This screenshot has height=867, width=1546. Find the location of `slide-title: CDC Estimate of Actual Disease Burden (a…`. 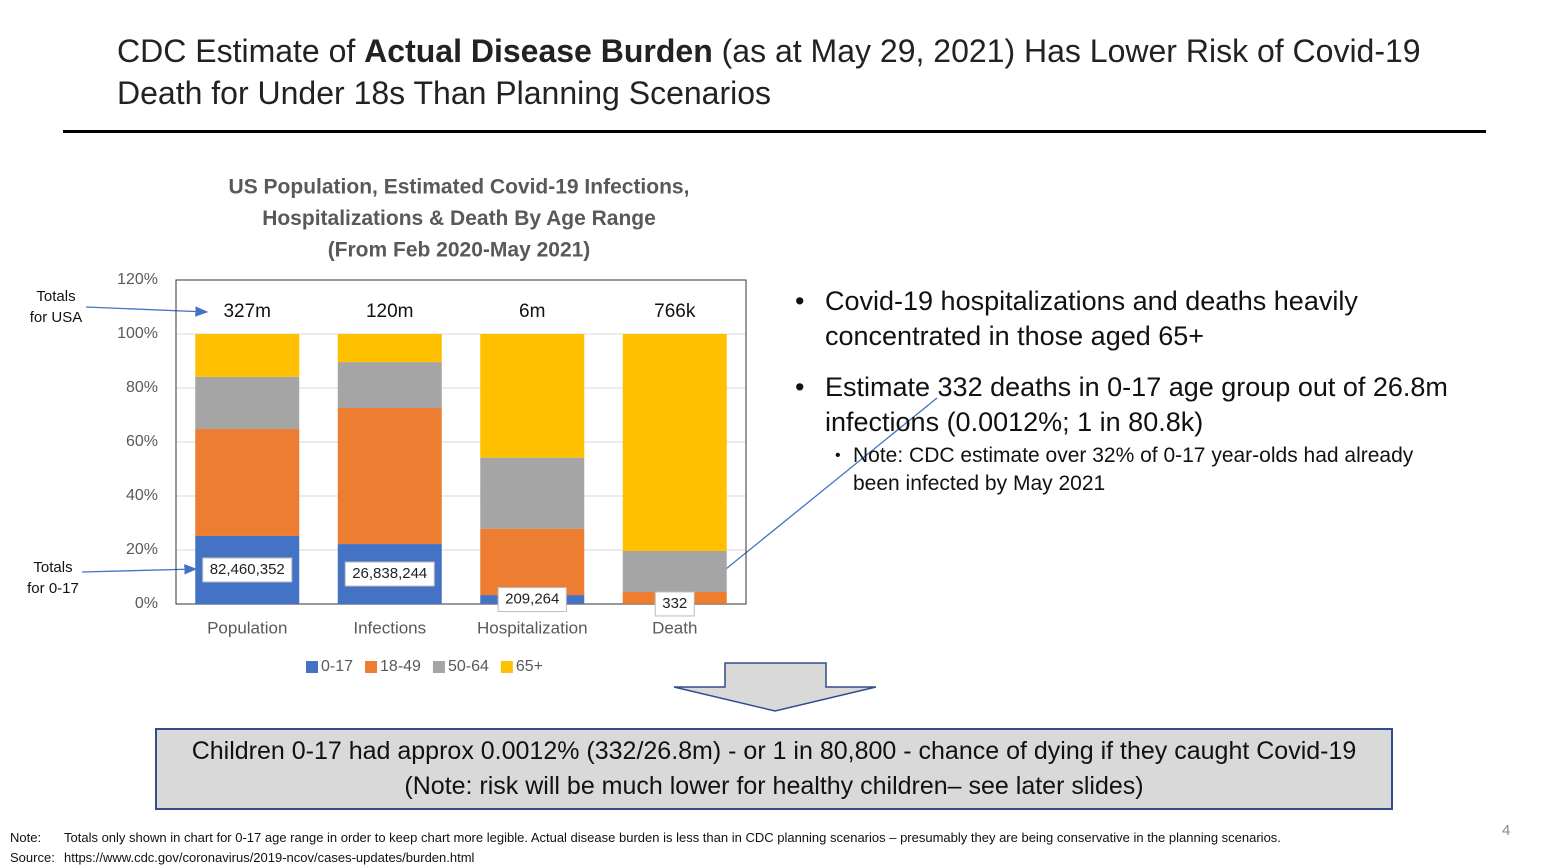

slide-title: CDC Estimate of Actual Disease Burden (a… is located at coordinates (787, 72).